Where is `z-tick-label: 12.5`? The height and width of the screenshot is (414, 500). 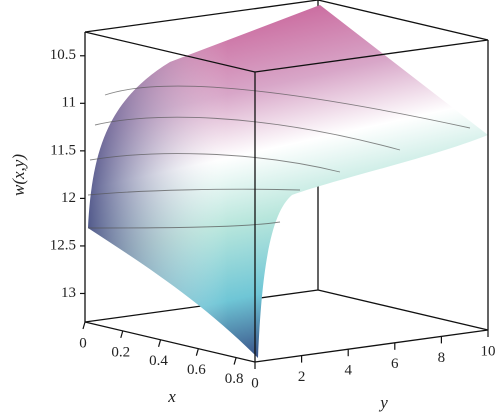 z-tick-label: 12.5 is located at coordinates (63, 245).